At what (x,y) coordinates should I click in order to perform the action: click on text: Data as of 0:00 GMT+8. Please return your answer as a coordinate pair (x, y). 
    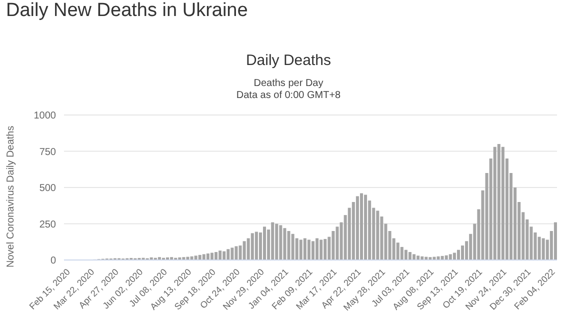
    Looking at the image, I should click on (288, 95).